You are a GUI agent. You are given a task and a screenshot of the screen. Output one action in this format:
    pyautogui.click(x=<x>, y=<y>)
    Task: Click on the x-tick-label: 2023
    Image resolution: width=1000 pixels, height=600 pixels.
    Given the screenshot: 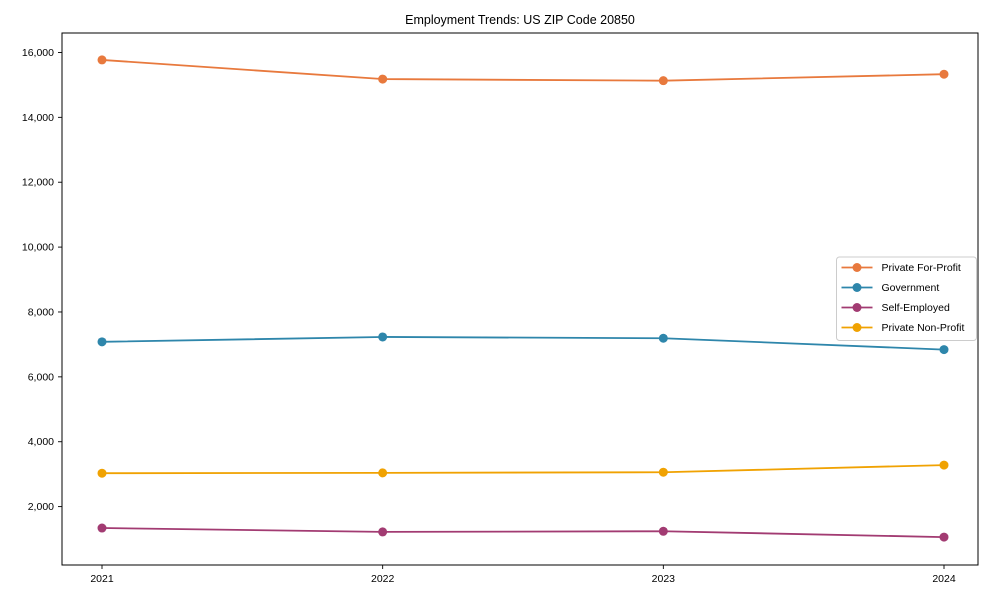 What is the action you would take?
    pyautogui.click(x=664, y=579)
    